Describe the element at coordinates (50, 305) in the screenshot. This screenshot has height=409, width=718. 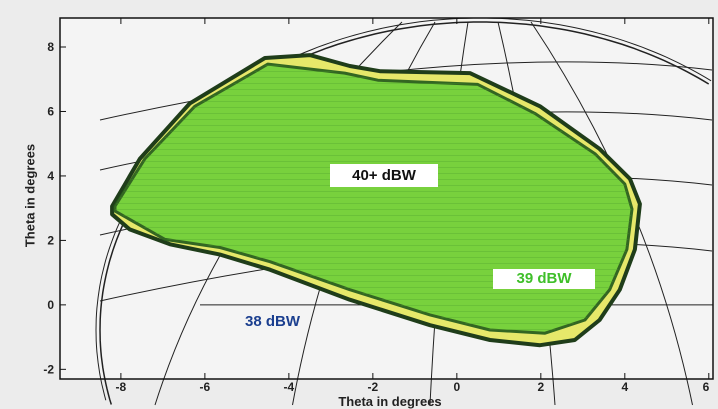
I see `y-tick-label: 0` at that location.